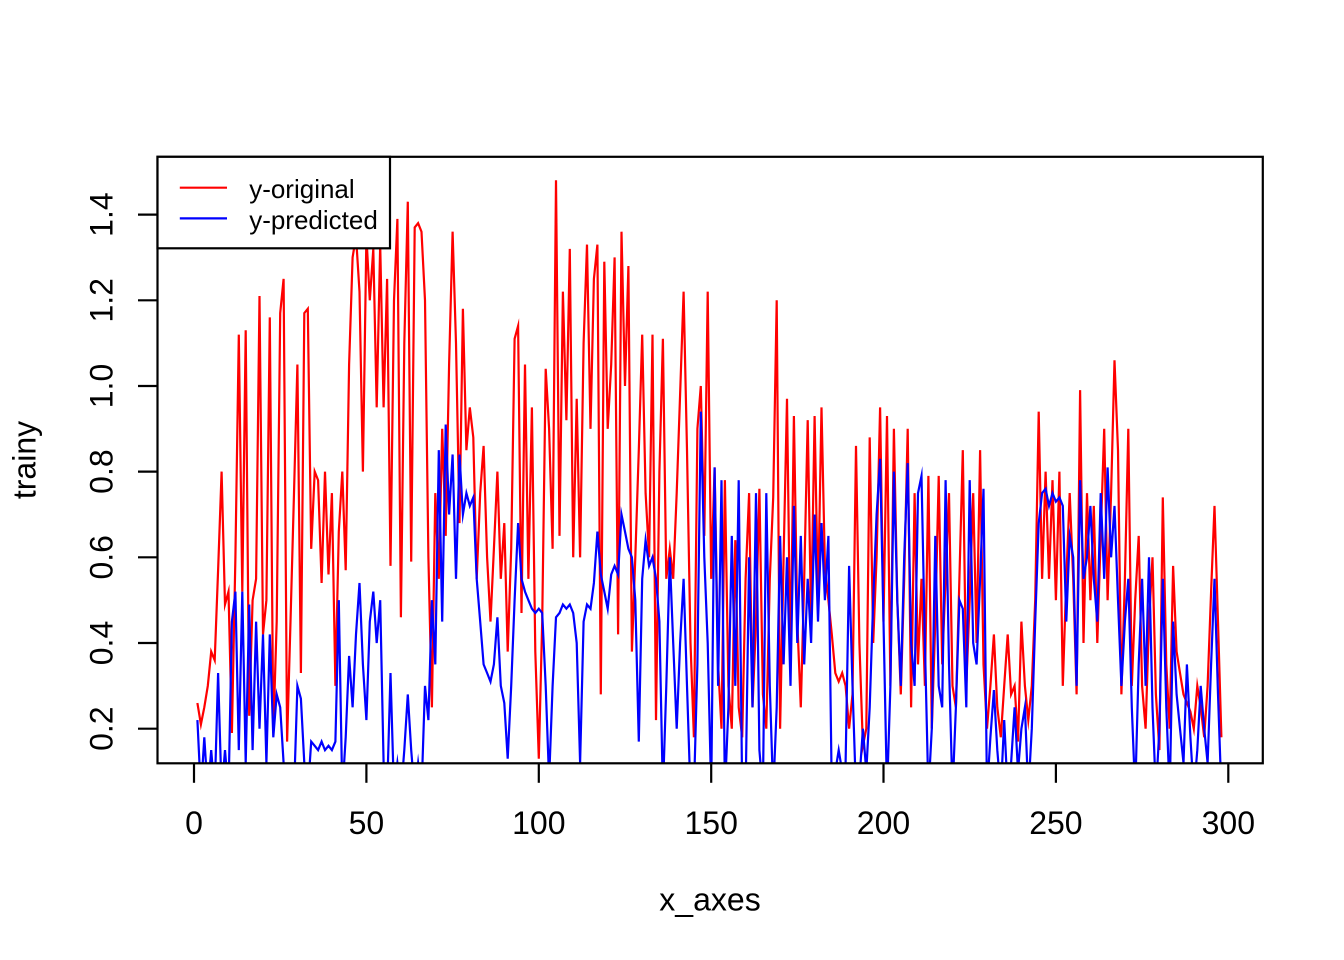 The image size is (1344, 960). What do you see at coordinates (102, 386) in the screenshot?
I see `svg-text: 1.0` at bounding box center [102, 386].